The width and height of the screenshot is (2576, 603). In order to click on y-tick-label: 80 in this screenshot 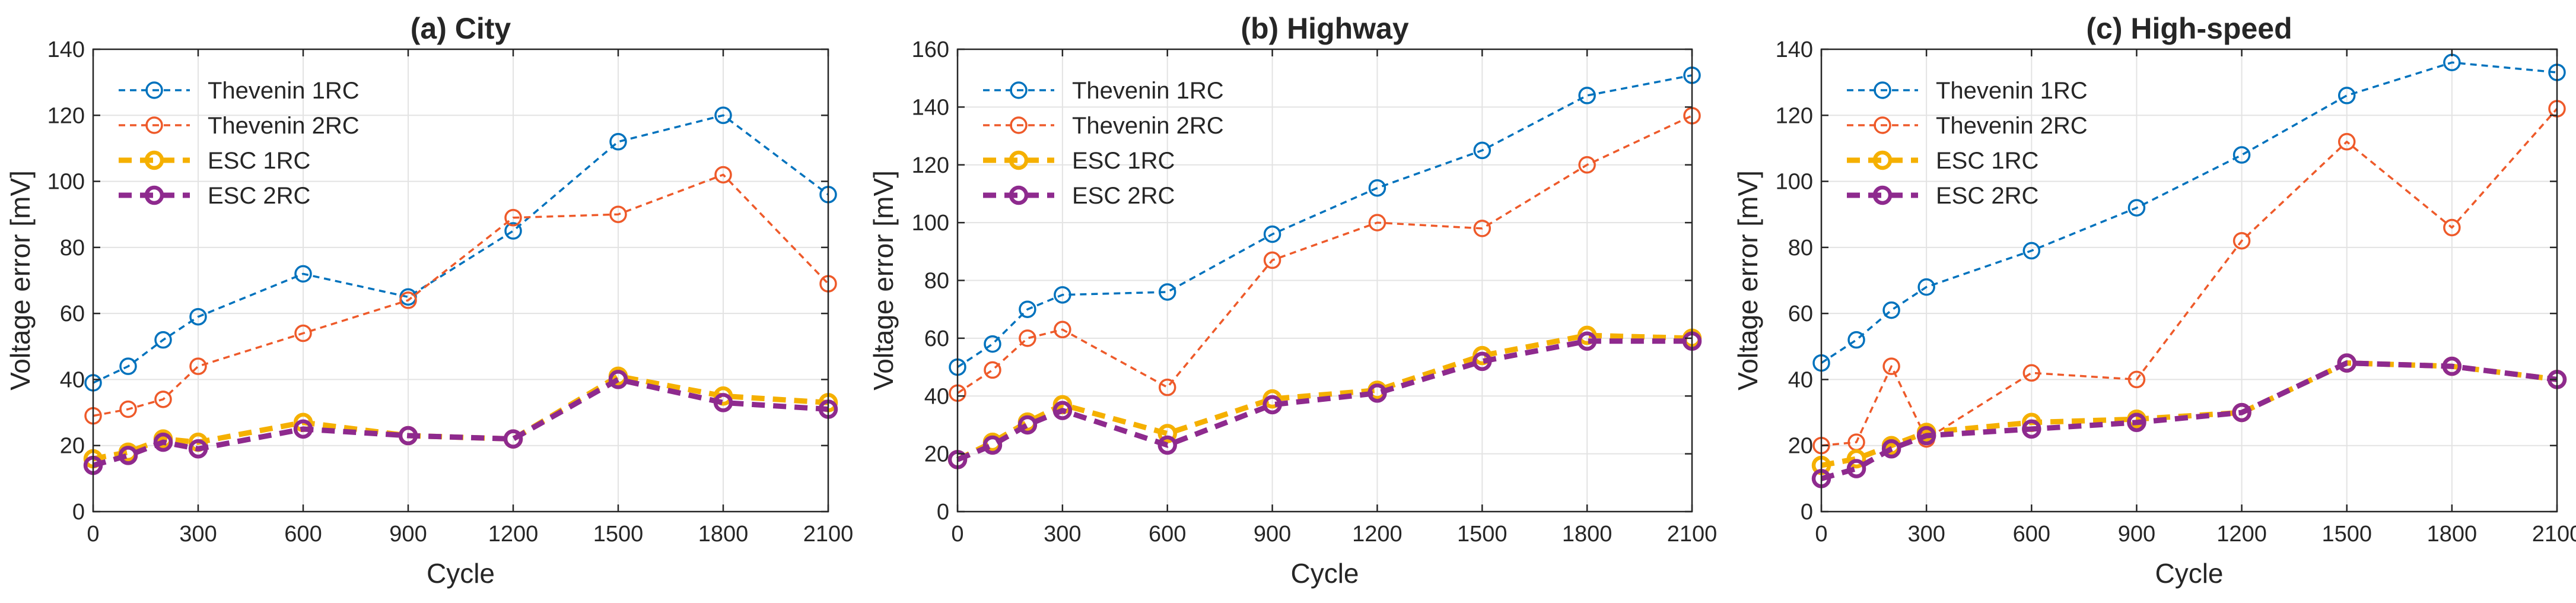, I will do `click(936, 281)`.